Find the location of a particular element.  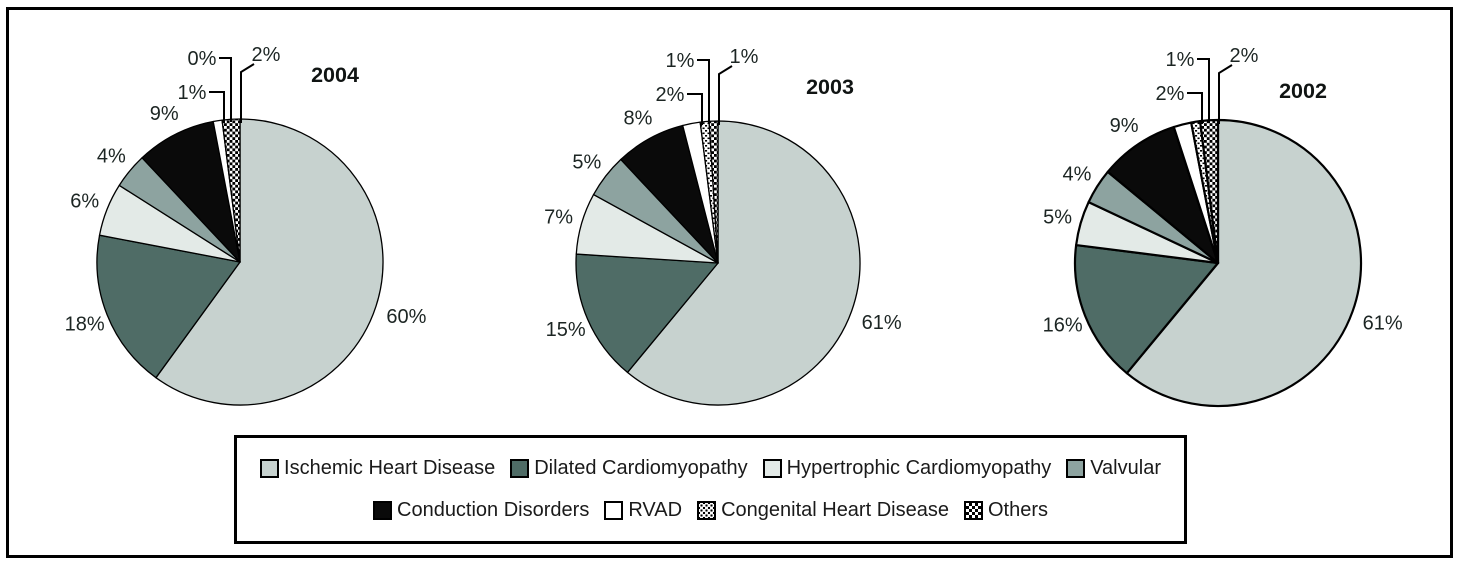

pie-2003-callout-rvad is located at coordinates (695, 109).